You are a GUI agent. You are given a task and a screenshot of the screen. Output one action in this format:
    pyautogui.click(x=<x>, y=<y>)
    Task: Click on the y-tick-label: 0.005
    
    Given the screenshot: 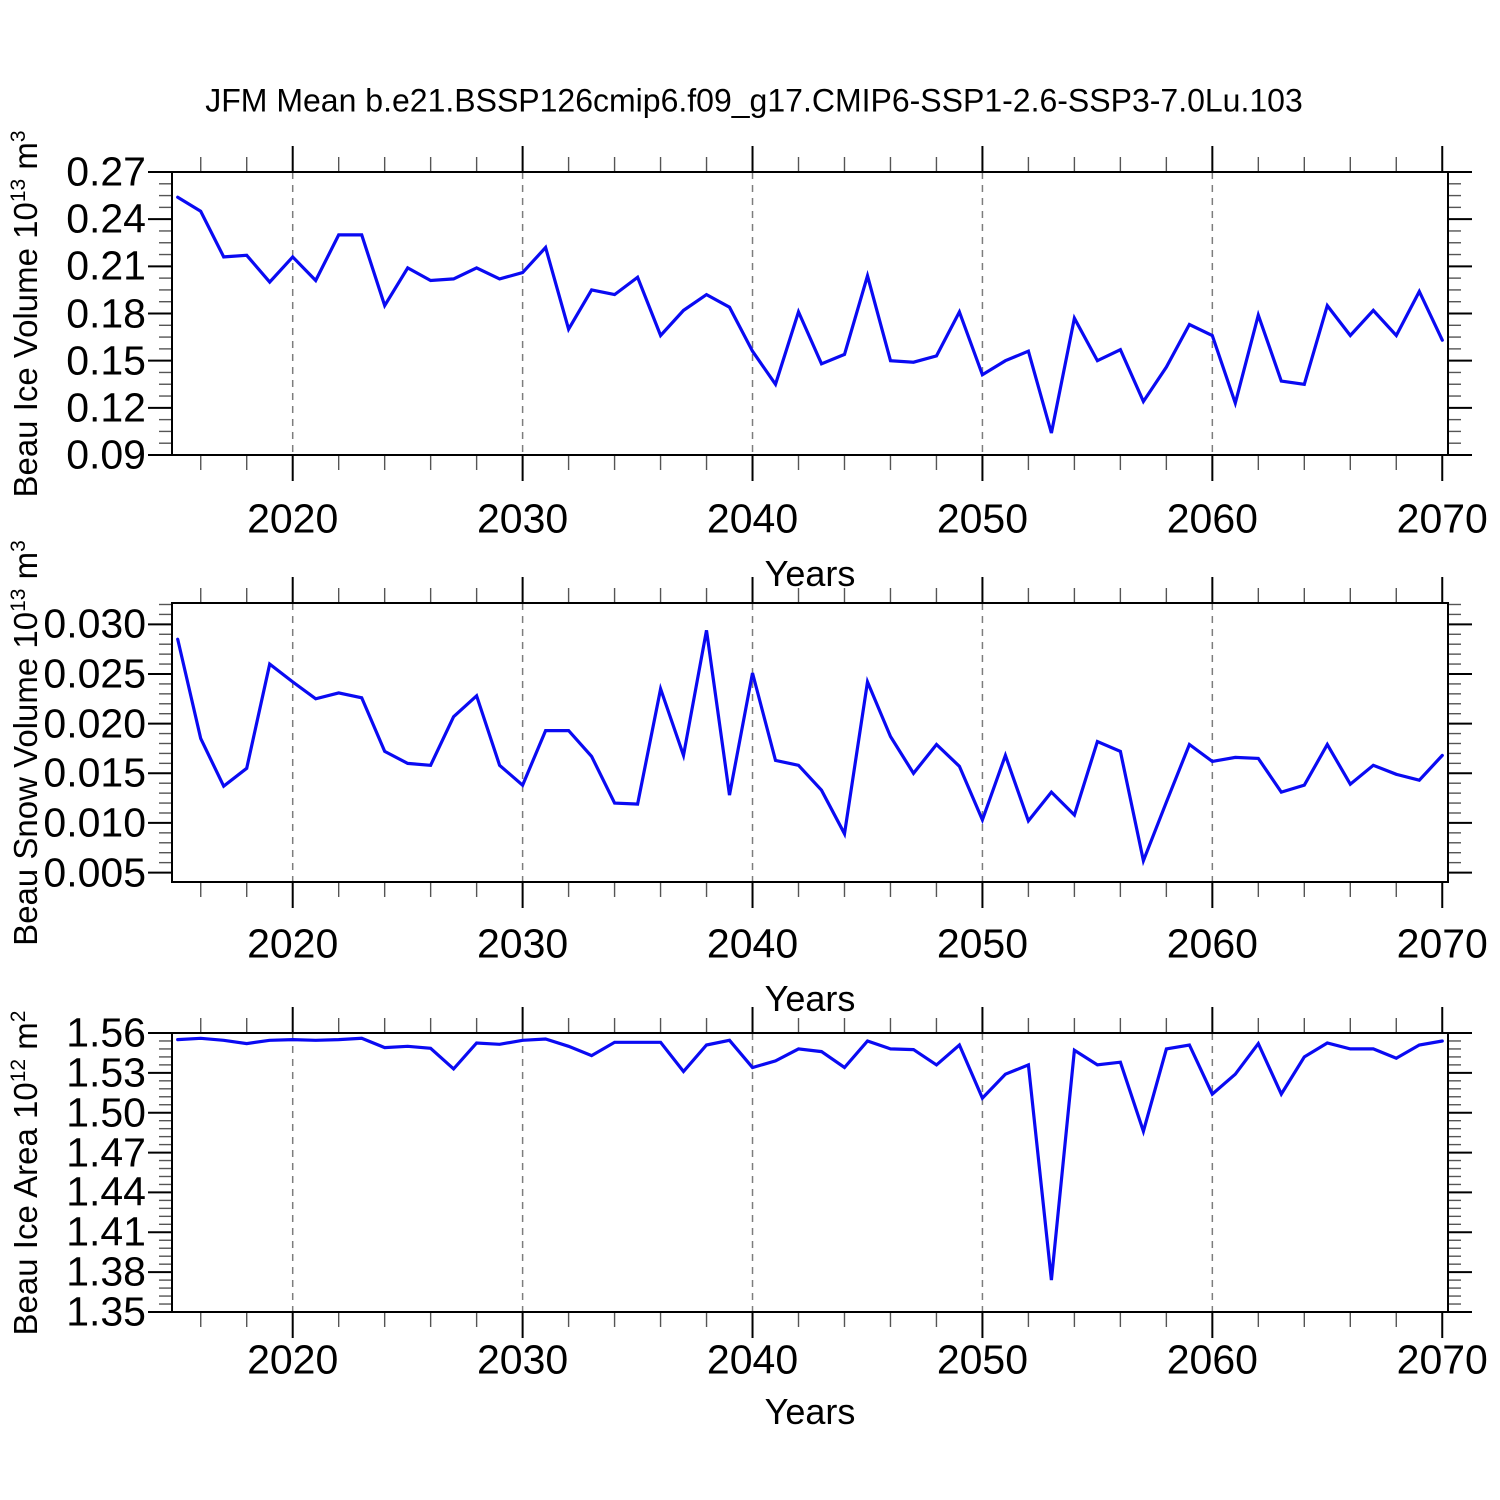 What is the action you would take?
    pyautogui.click(x=94, y=872)
    